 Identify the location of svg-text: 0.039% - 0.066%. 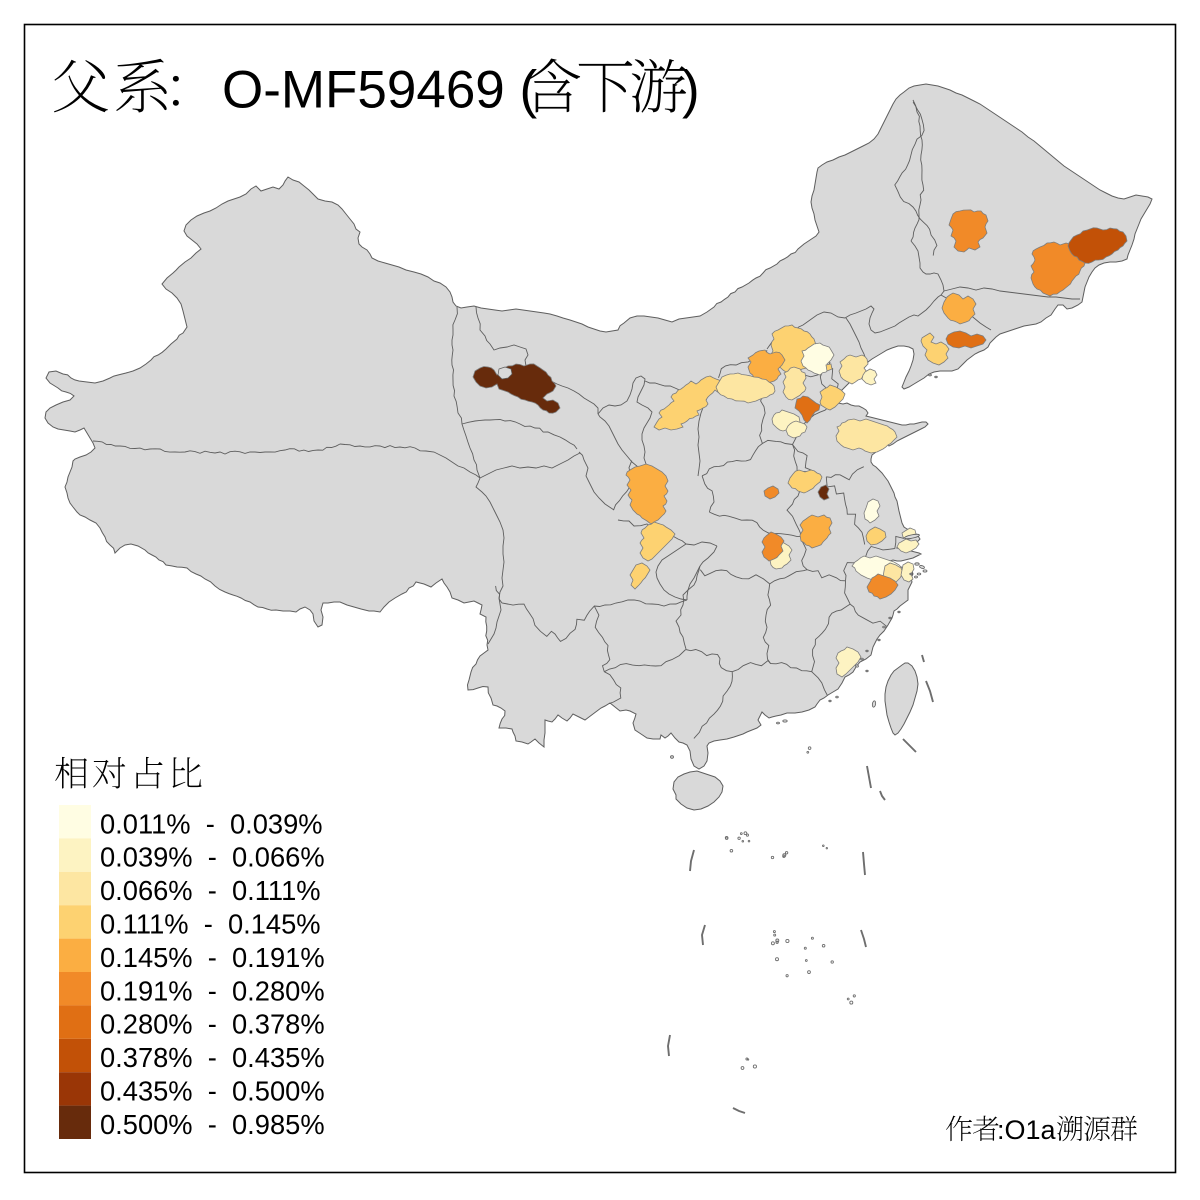
(212, 857).